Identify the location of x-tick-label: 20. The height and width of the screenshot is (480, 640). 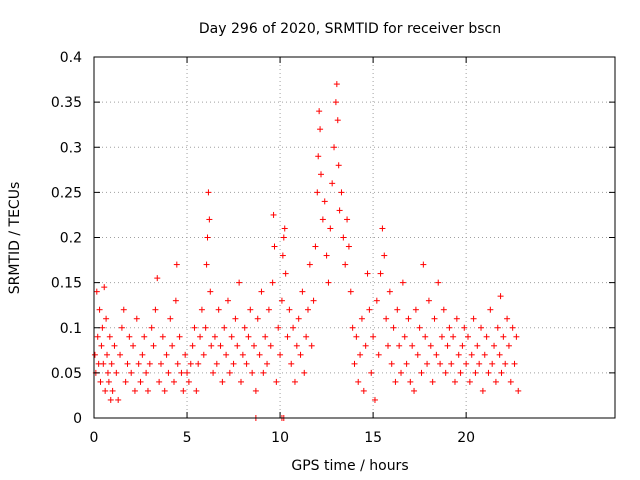
(466, 438).